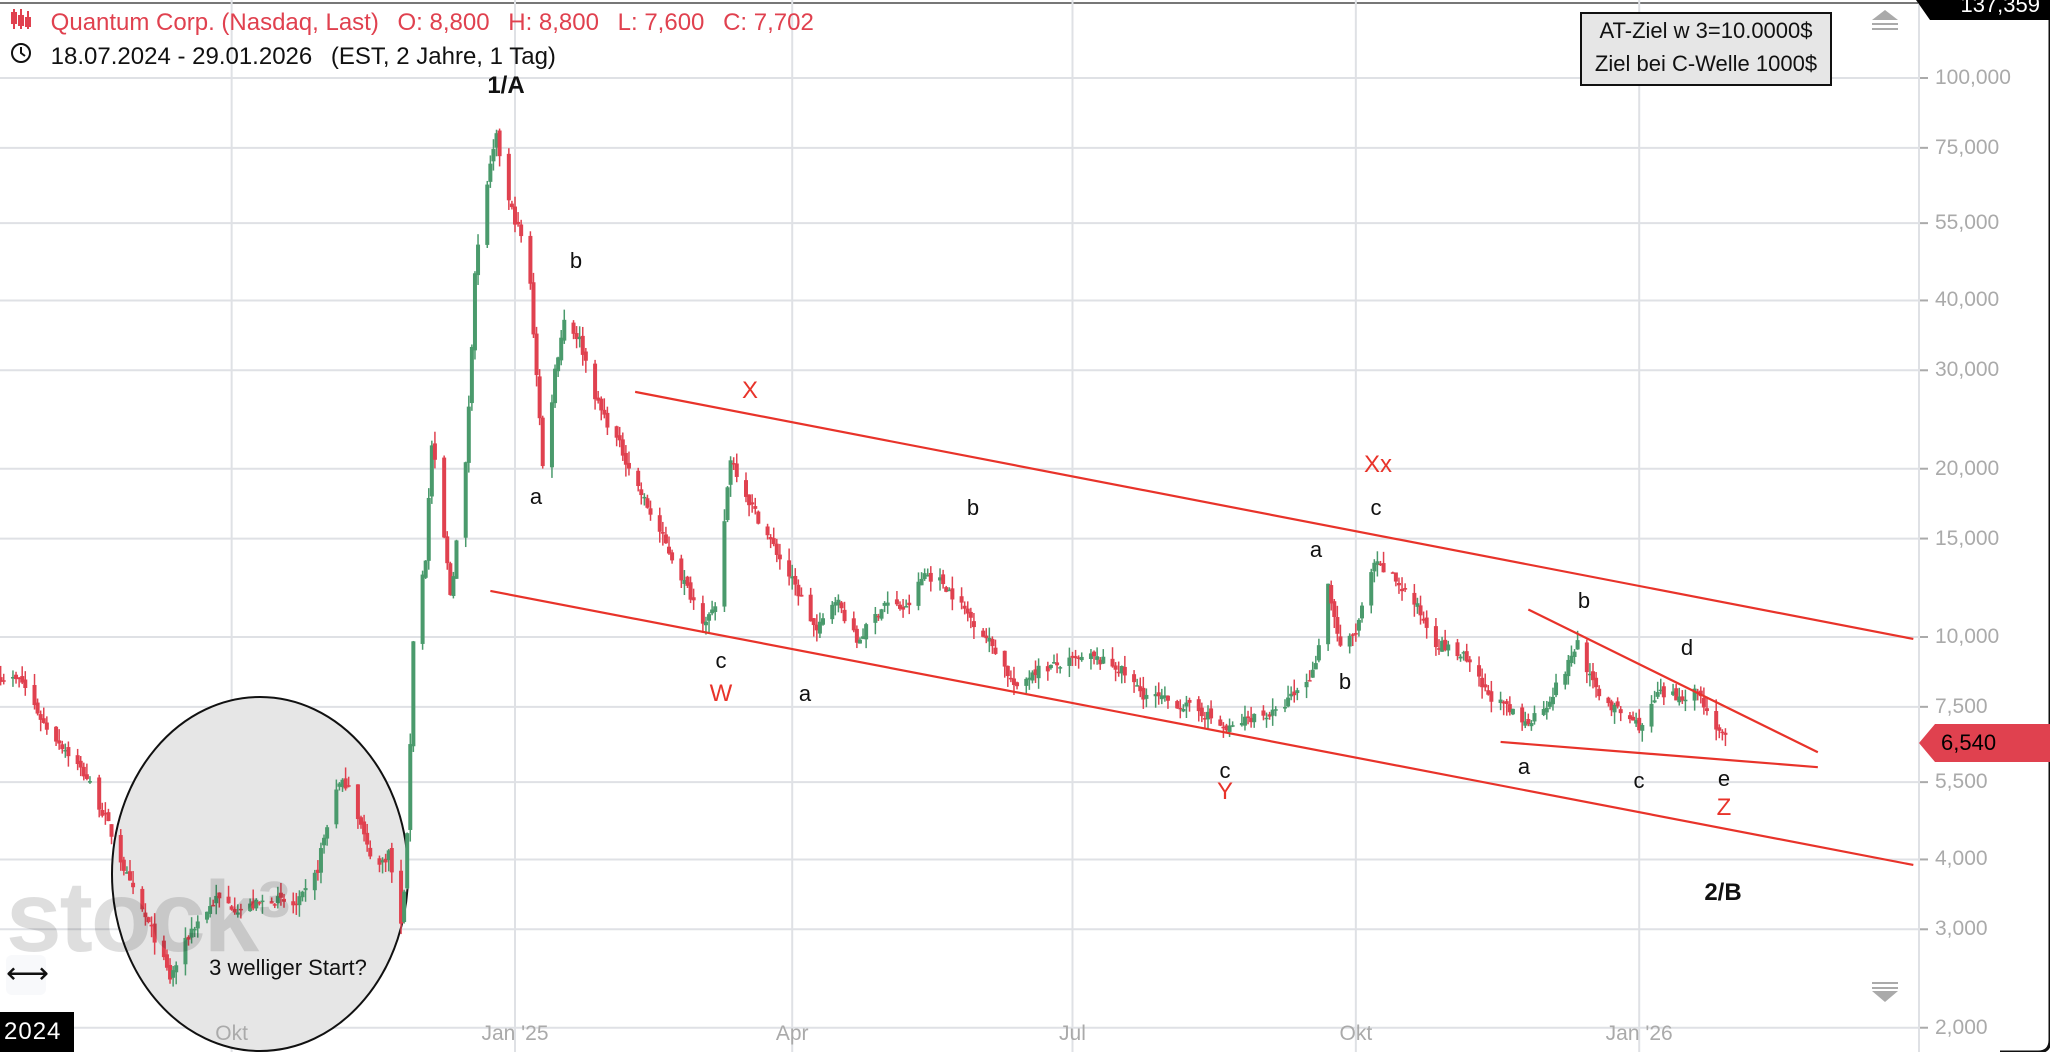 The image size is (2050, 1052). What do you see at coordinates (1584, 600) in the screenshot?
I see `wave-label-b: b` at bounding box center [1584, 600].